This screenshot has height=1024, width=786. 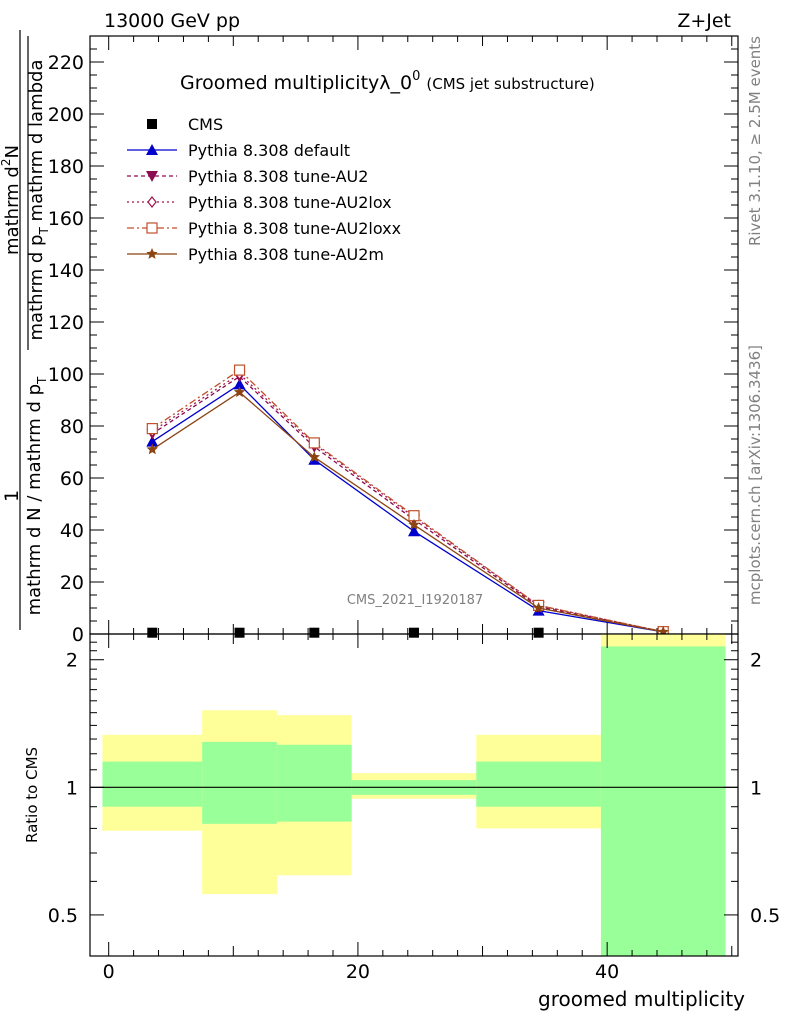 What do you see at coordinates (185, 124) in the screenshot?
I see `legend-item-0: CMS` at bounding box center [185, 124].